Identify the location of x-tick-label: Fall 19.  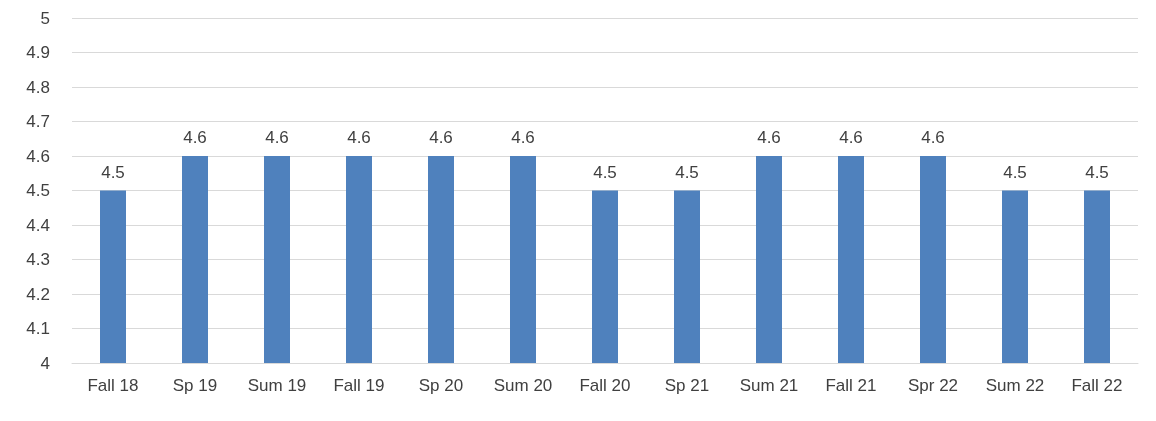
(359, 385).